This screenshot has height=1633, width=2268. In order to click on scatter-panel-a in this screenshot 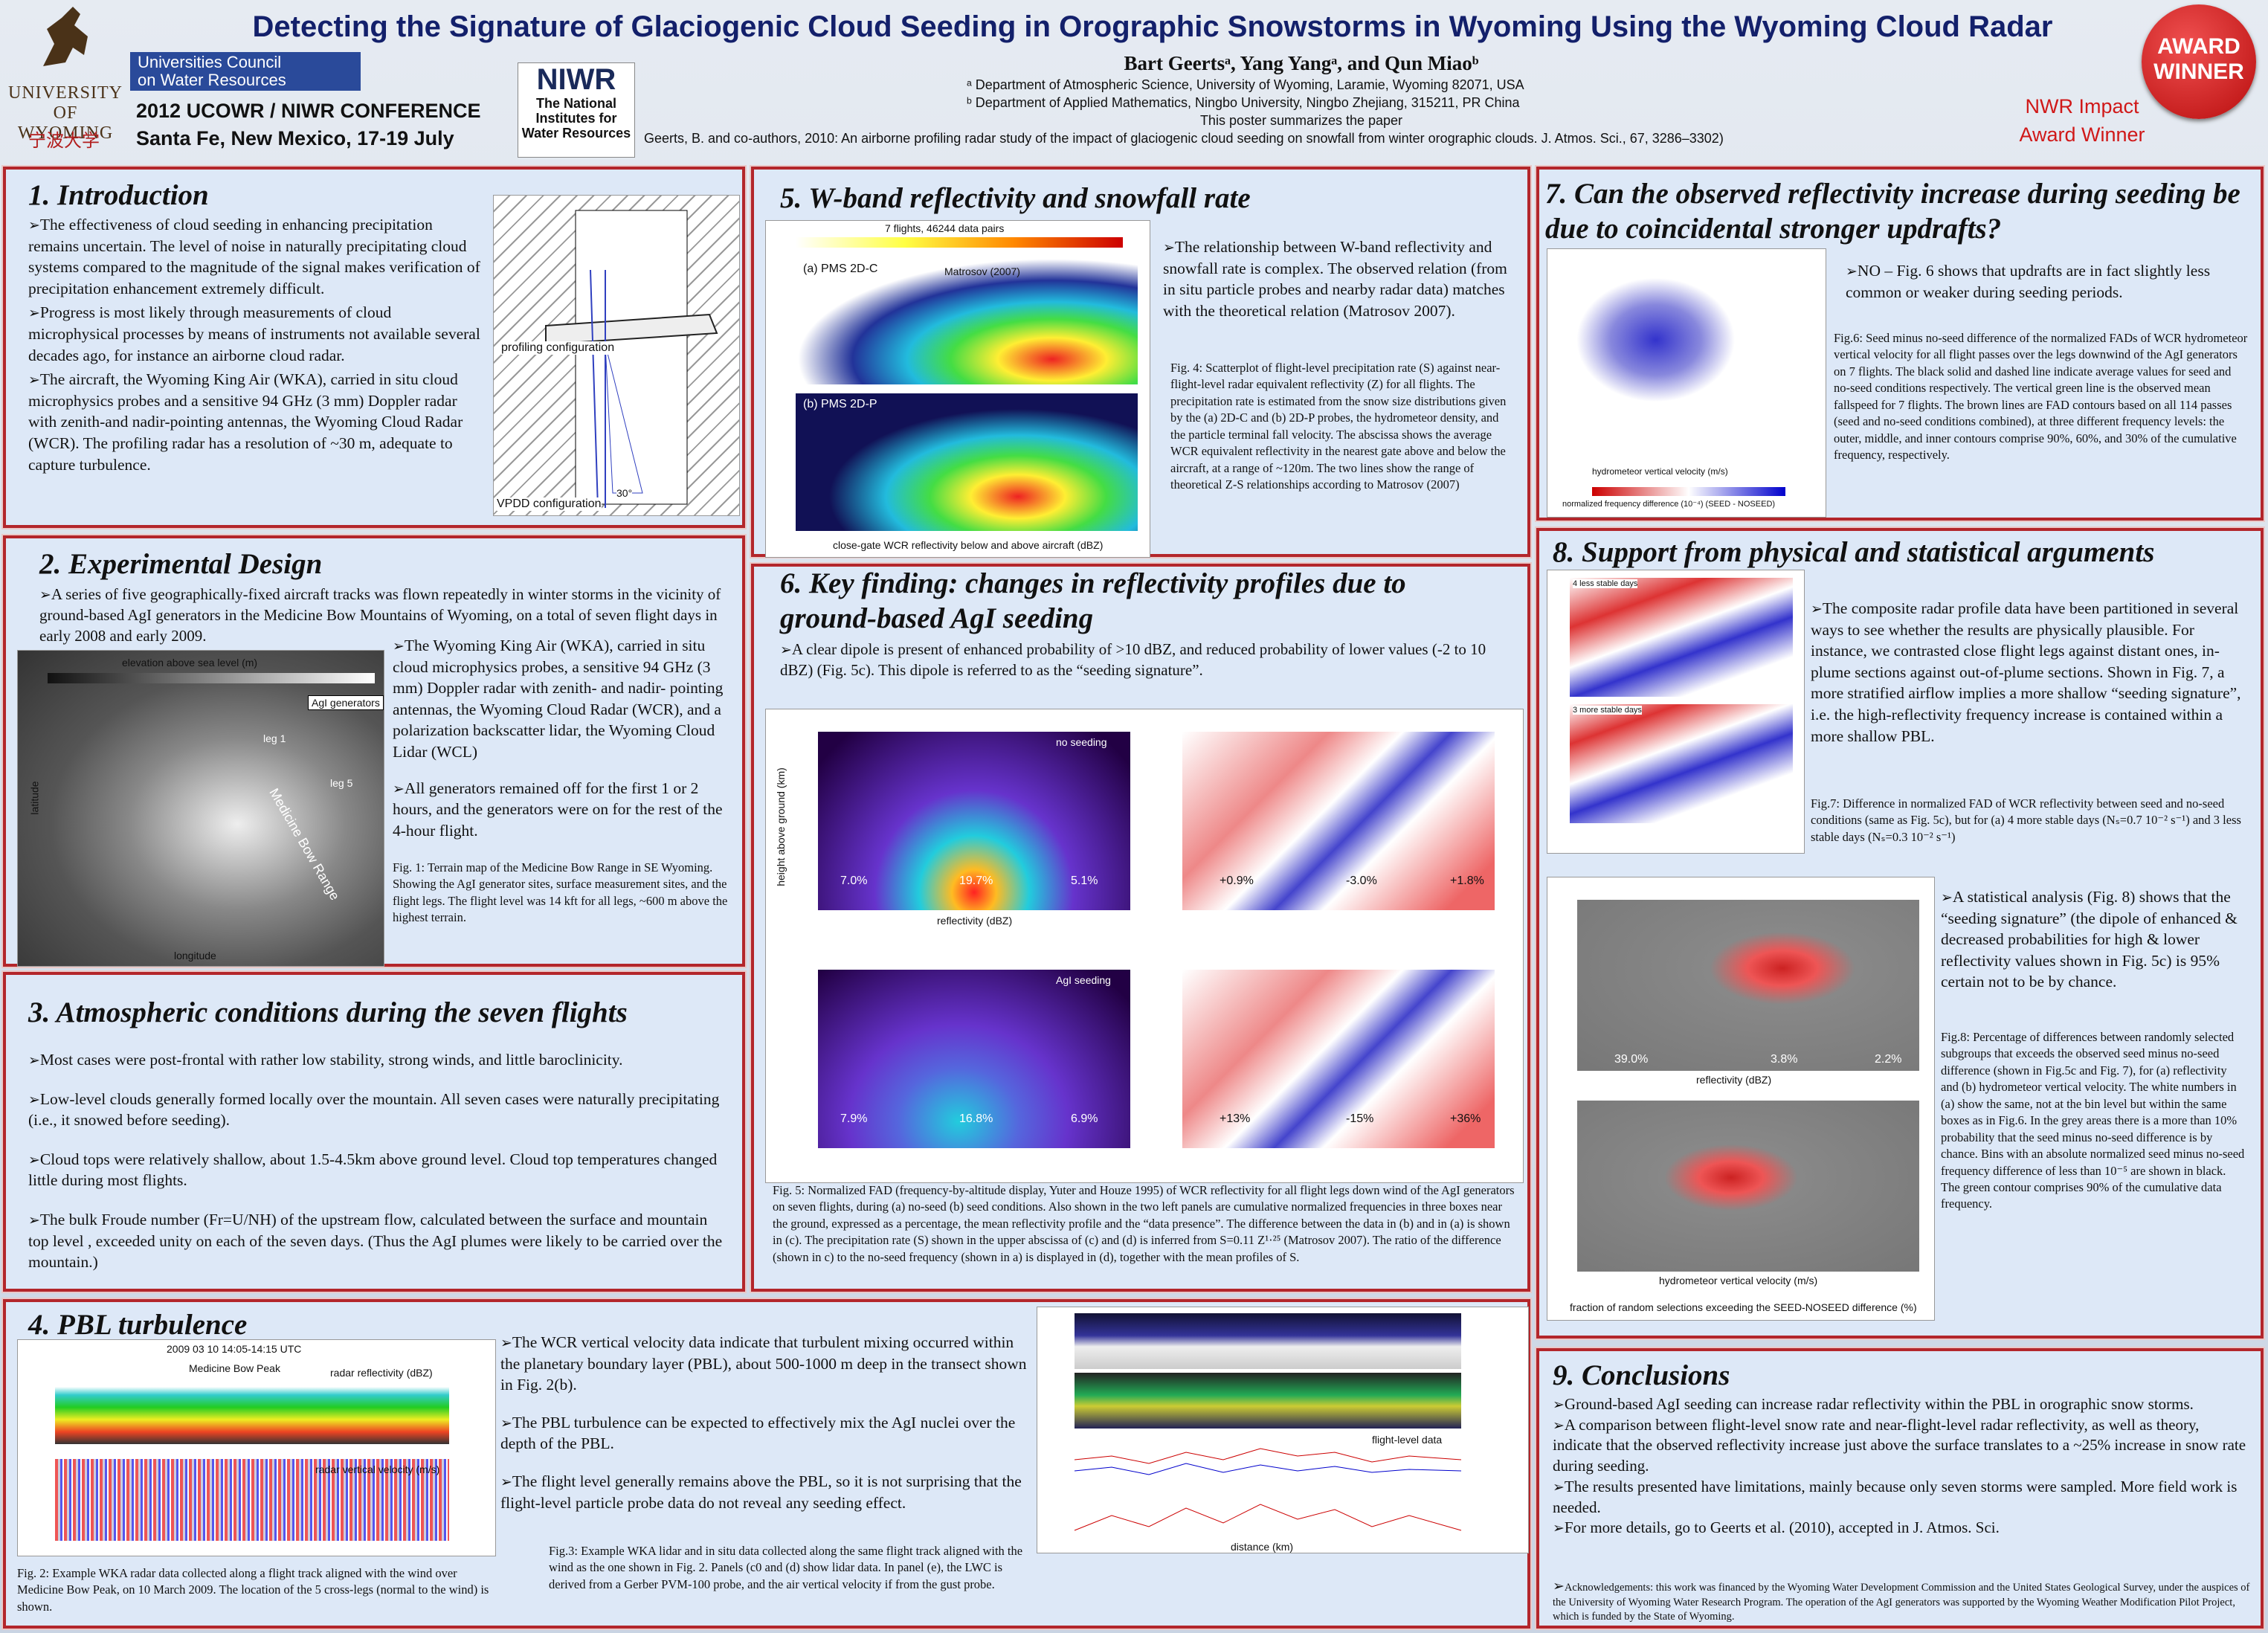, I will do `click(967, 321)`.